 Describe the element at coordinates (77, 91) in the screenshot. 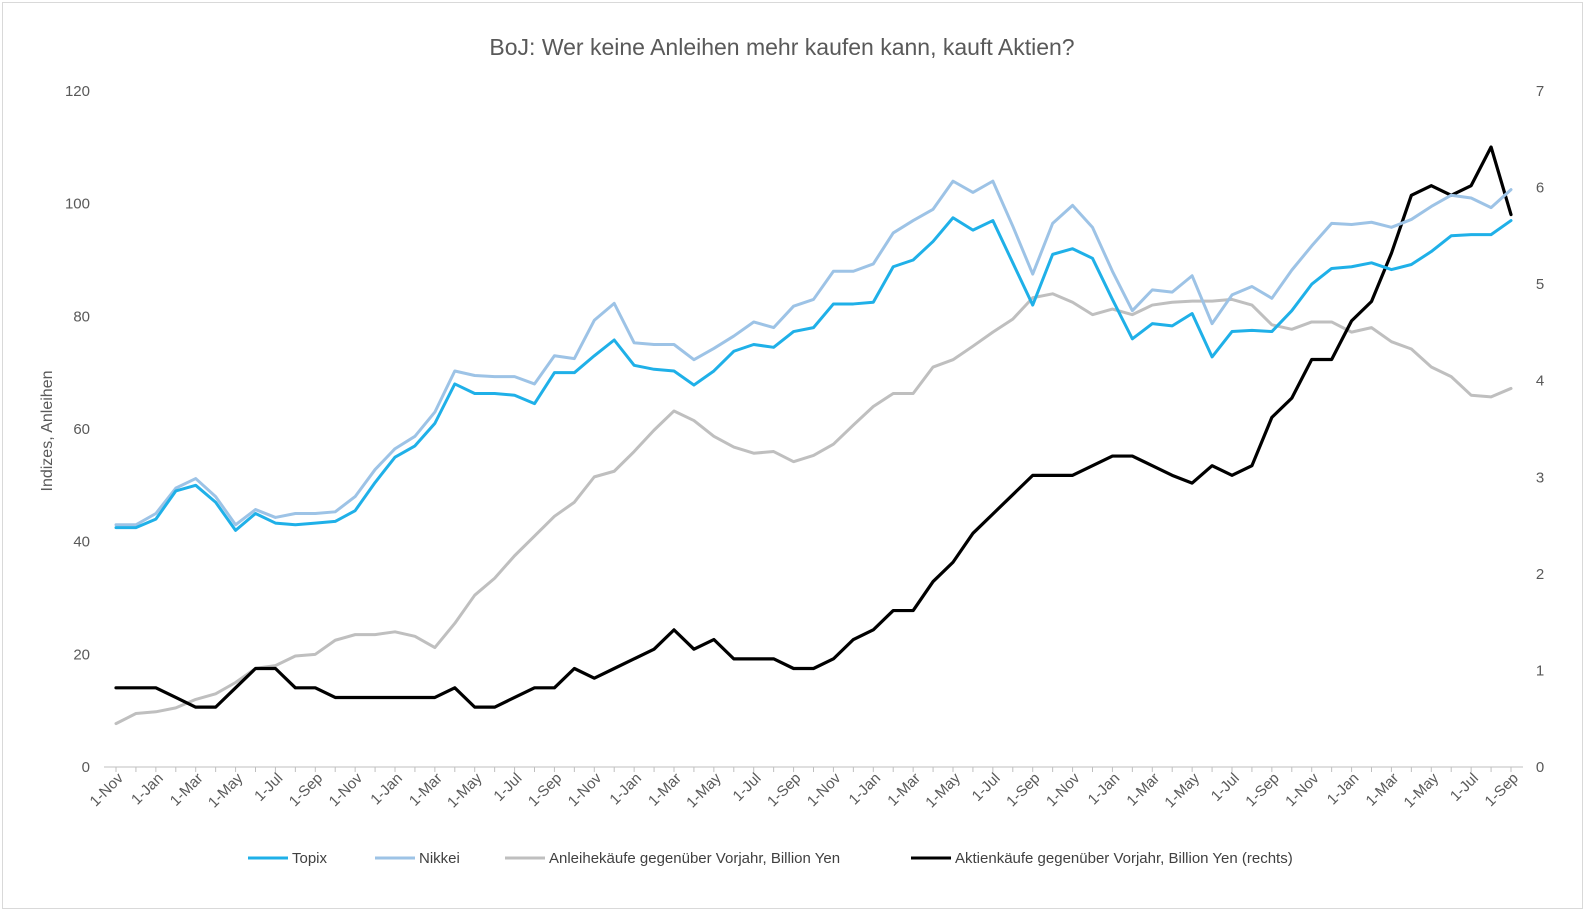

I see `y-tick-label-120: 120` at that location.